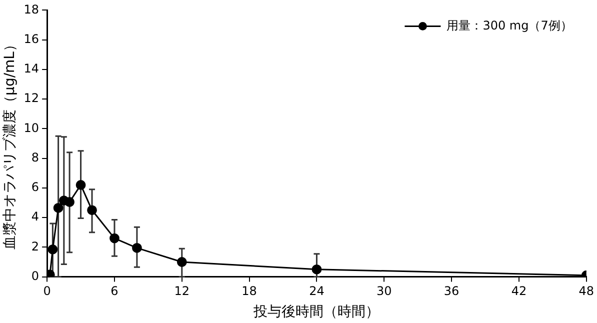  What do you see at coordinates (586, 291) in the screenshot?
I see `x-tick-label: 48` at bounding box center [586, 291].